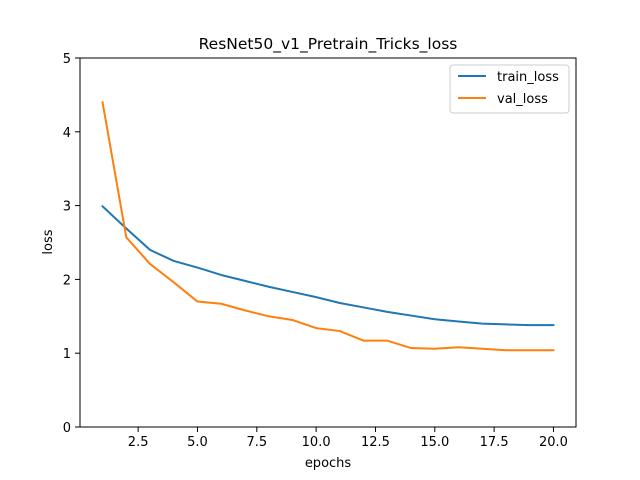 This screenshot has width=640, height=480. What do you see at coordinates (328, 44) in the screenshot?
I see `chart-title: ResNet50_v1_Pretrain_Tricks_loss` at bounding box center [328, 44].